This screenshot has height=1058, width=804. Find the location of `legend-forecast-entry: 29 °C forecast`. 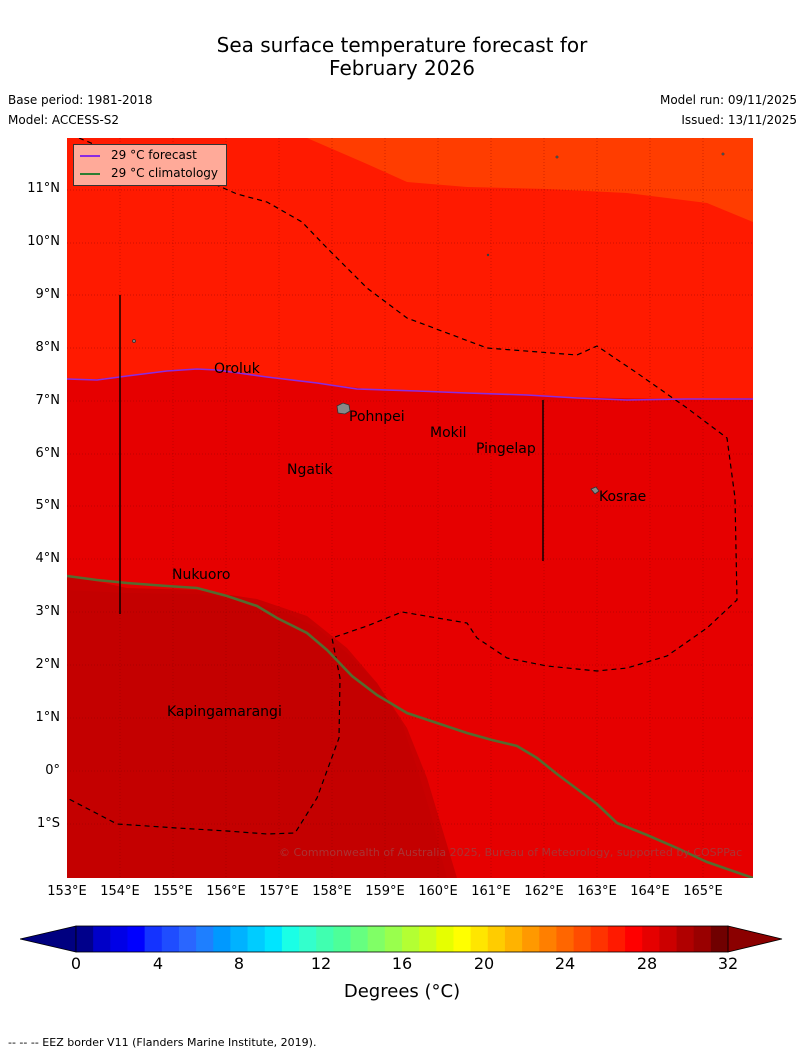

legend-forecast-entry: 29 °C forecast is located at coordinates (138, 155).